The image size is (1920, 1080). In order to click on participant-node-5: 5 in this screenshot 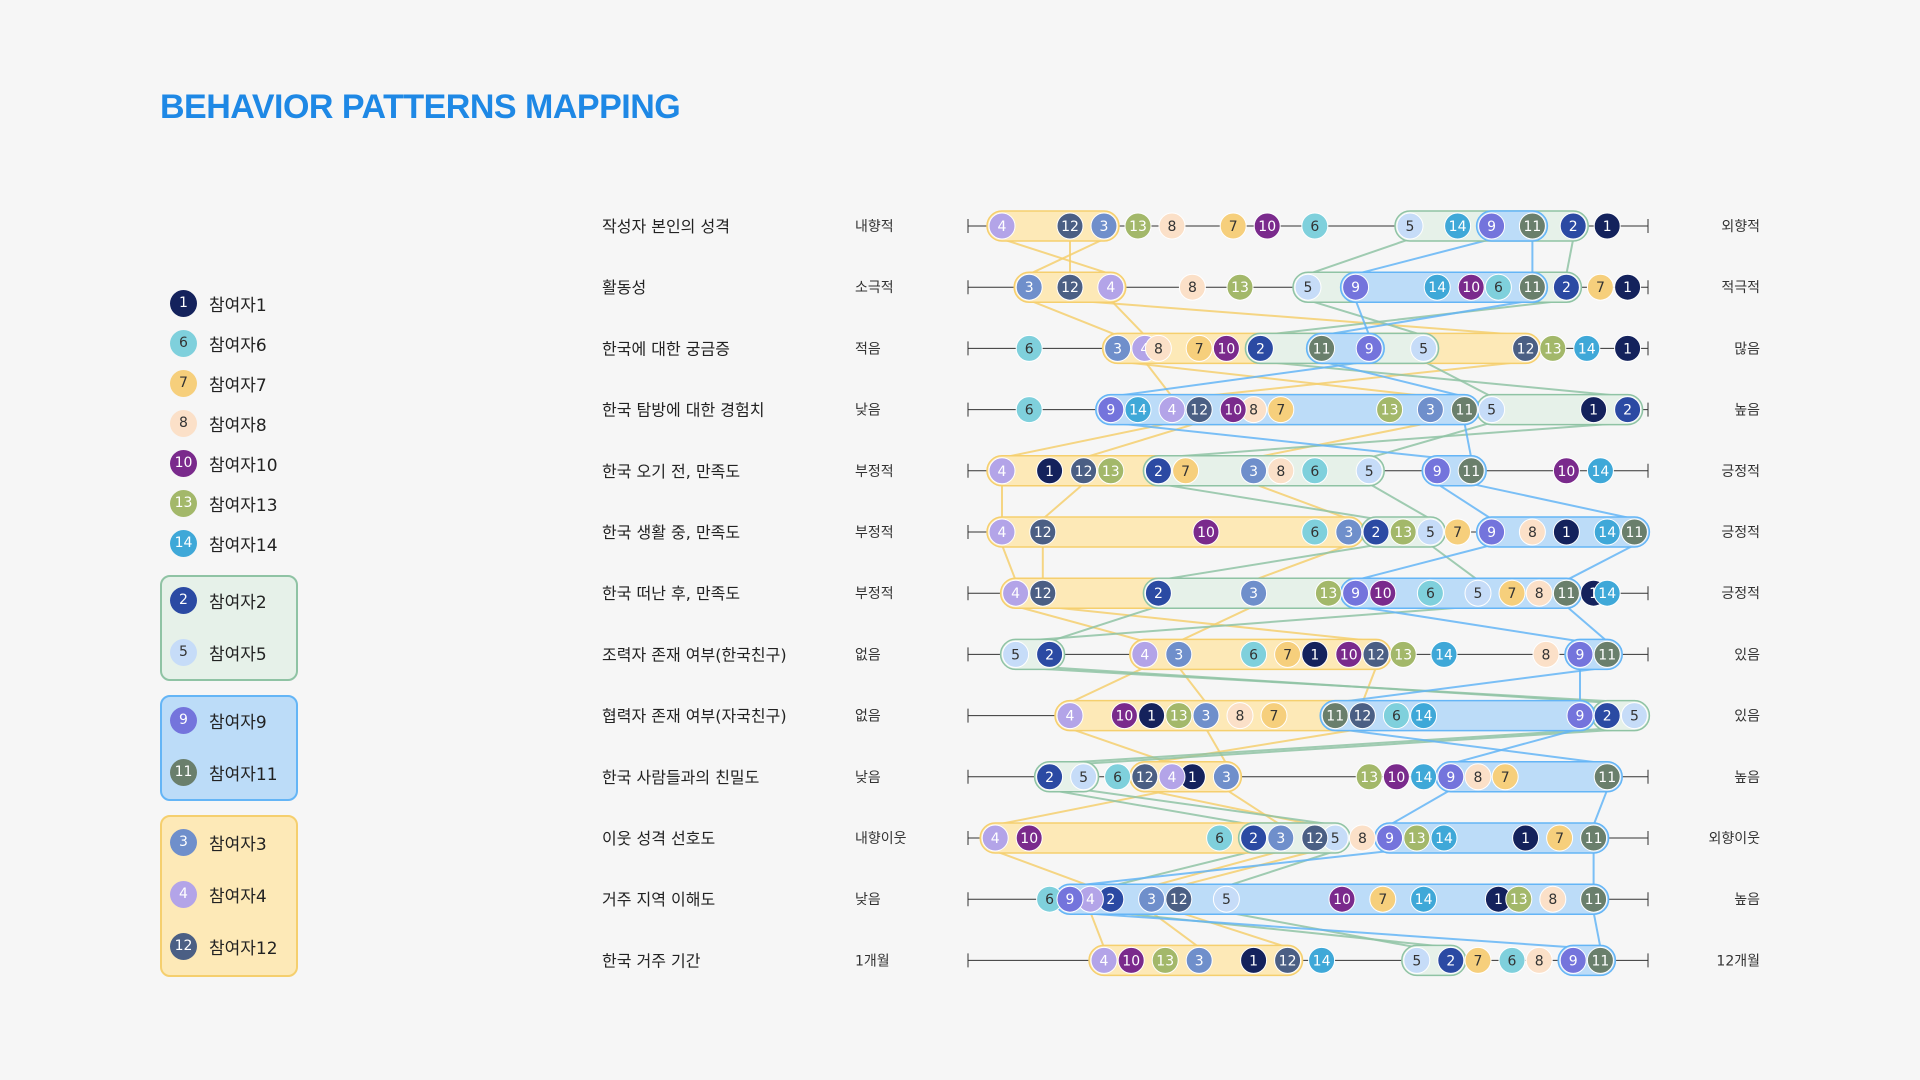, I will do `click(1492, 410)`.